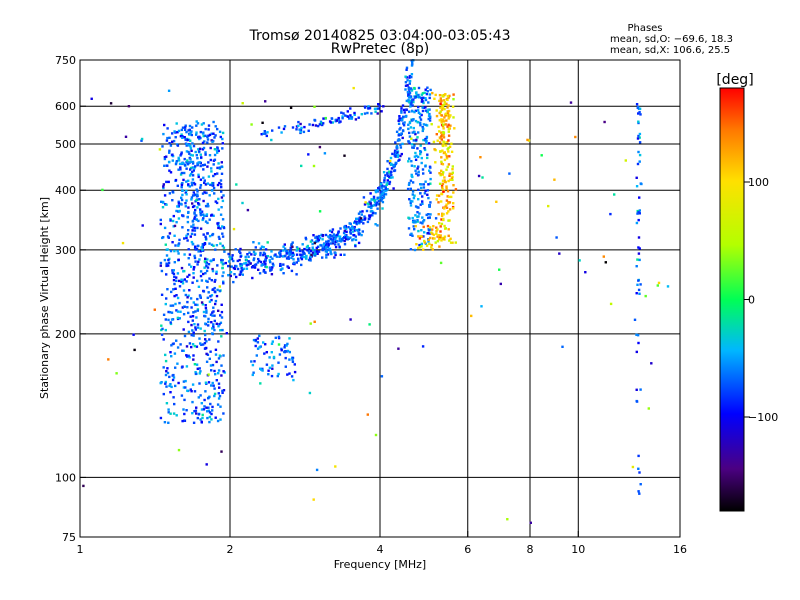  I want to click on x-axis-ticks: 1 2 4 6 8 10 16, so click(382, 543).